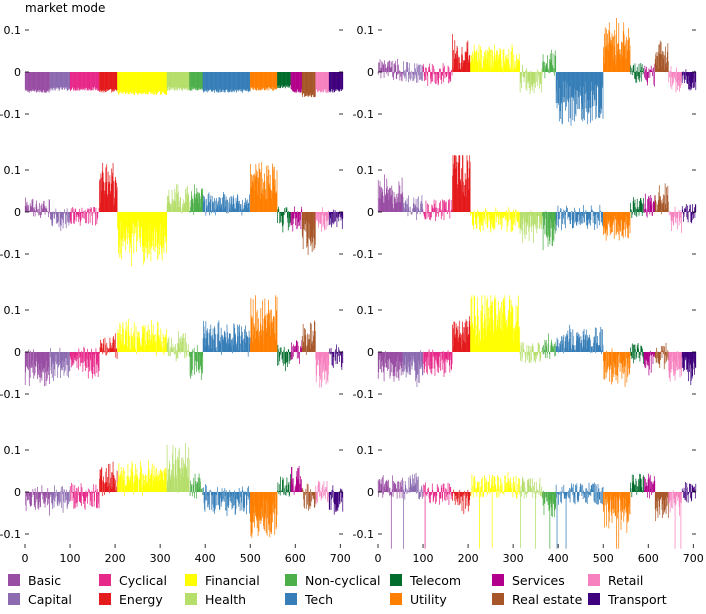  Describe the element at coordinates (175, 504) in the screenshot. I see `panel-mode-7: 0.10-0.10 100 200 300 400 500 600 700` at that location.